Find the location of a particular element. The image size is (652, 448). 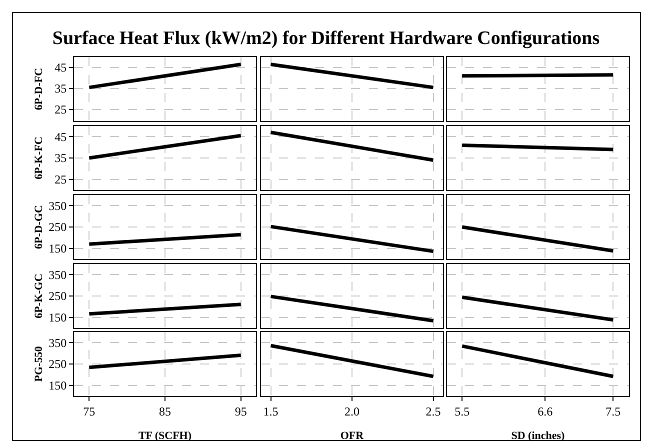

text: Surface Heat Flux (kW/m2) for Different Hardware Configurations is located at coordinates (326, 39).